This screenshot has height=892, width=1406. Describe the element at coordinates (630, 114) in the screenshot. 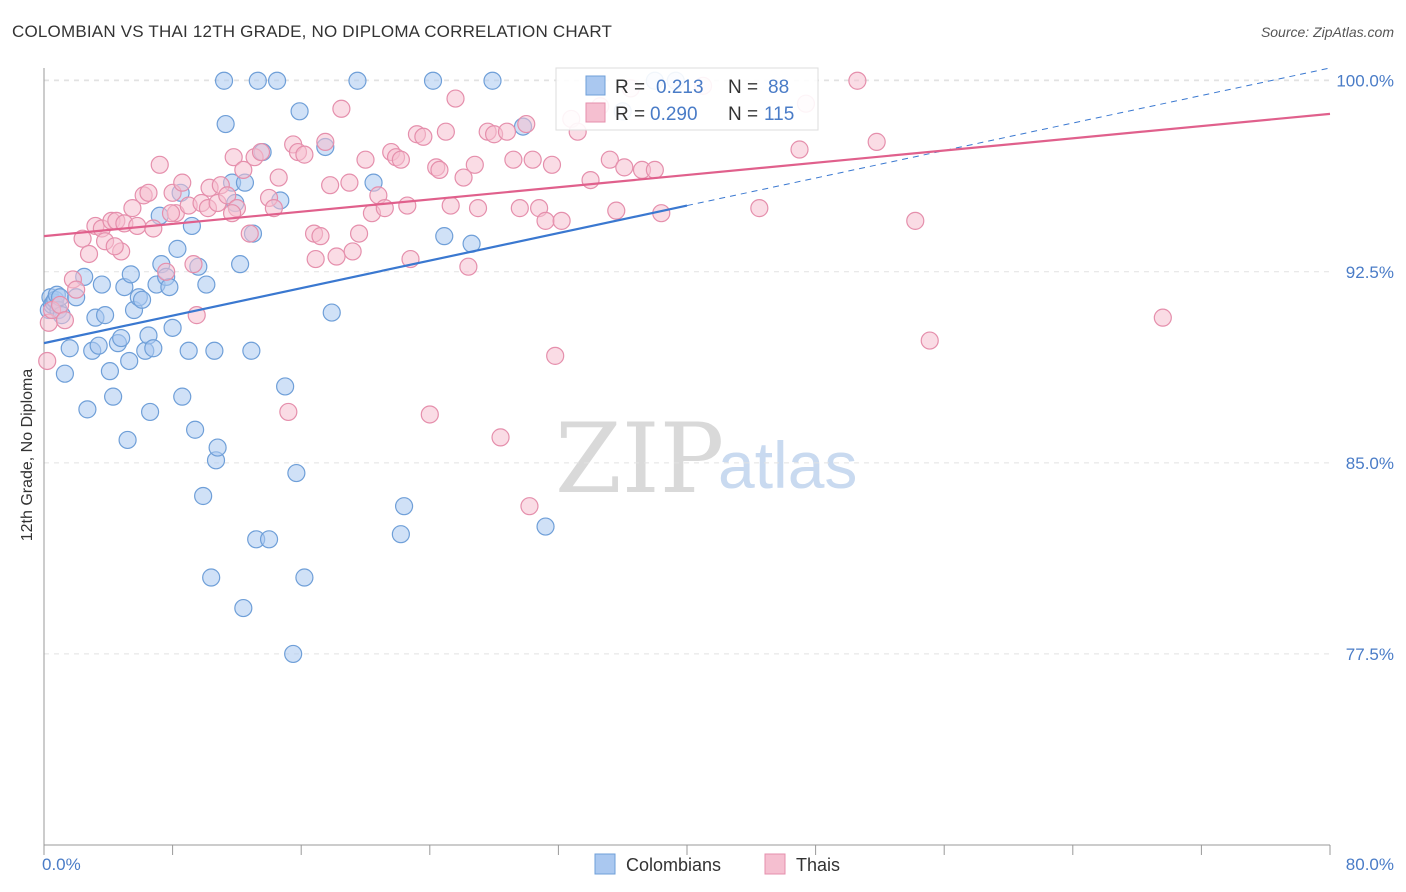

I see `legend-pink-r-label: R =` at that location.